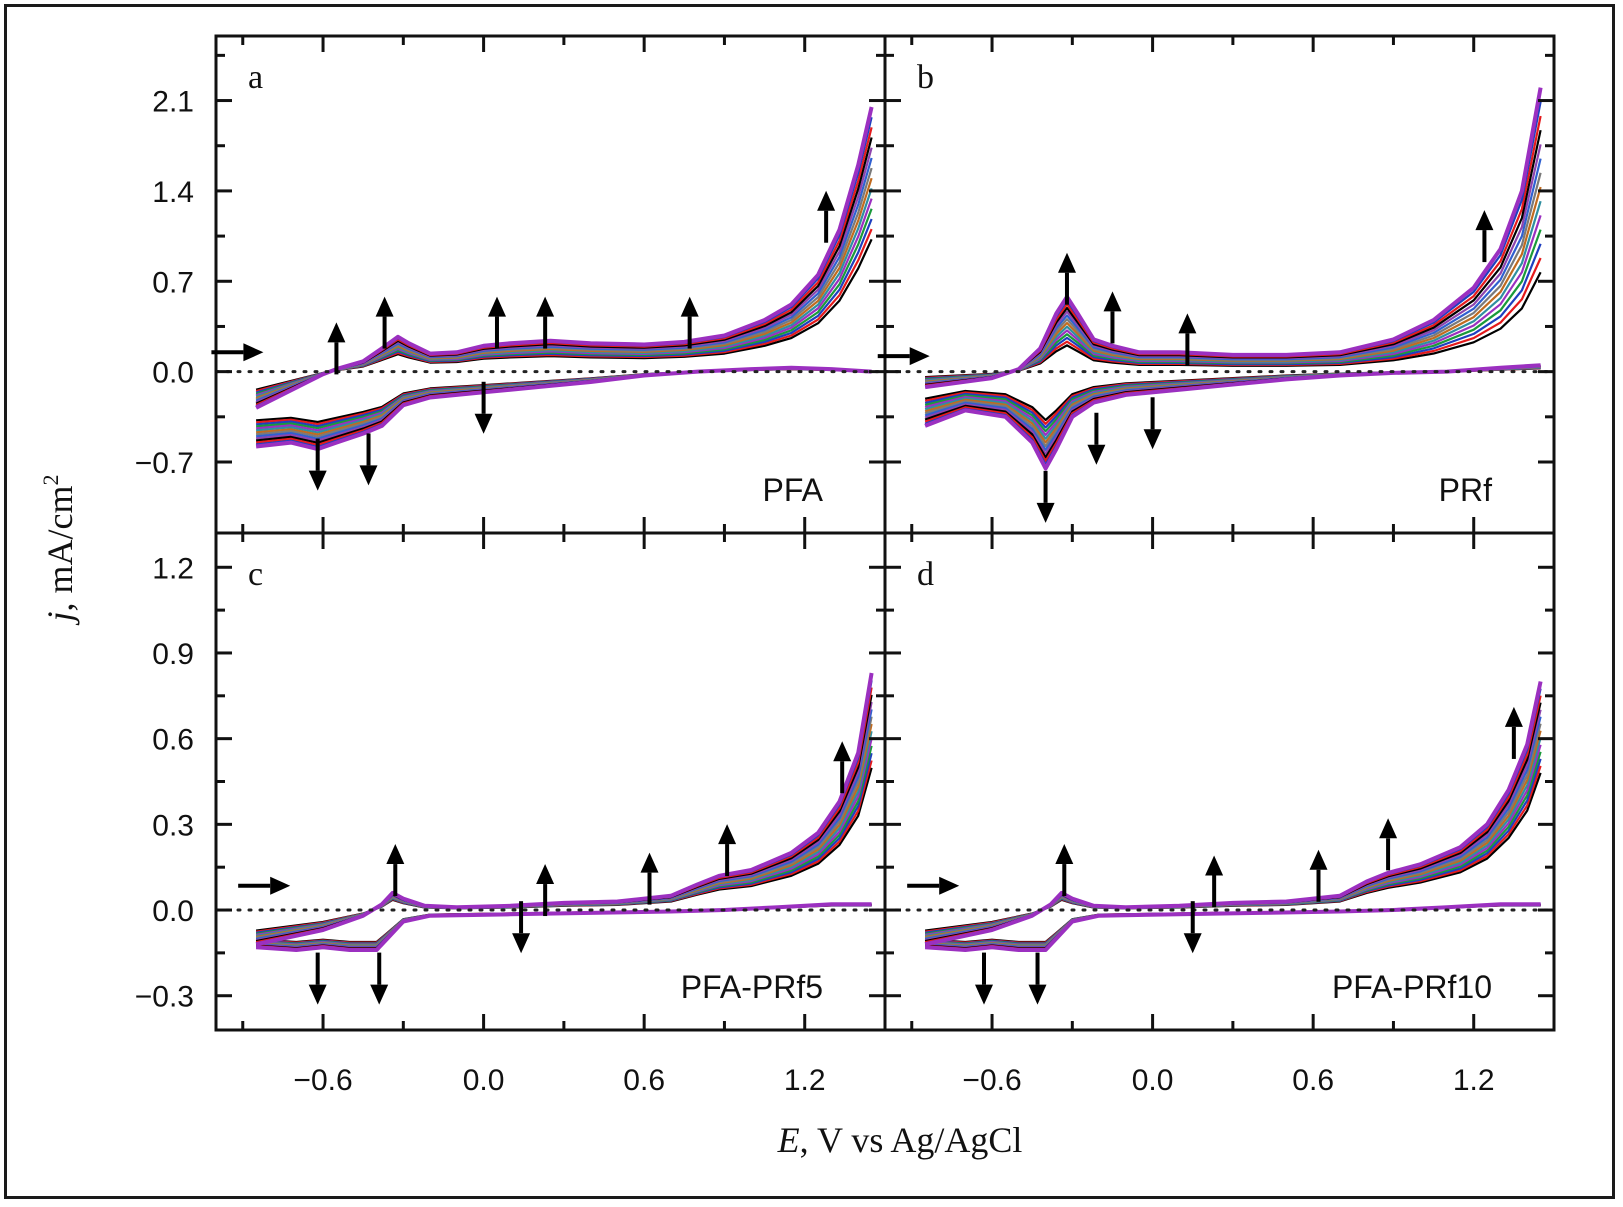  Describe the element at coordinates (793, 490) in the screenshot. I see `panel-sample-name: PFA` at that location.